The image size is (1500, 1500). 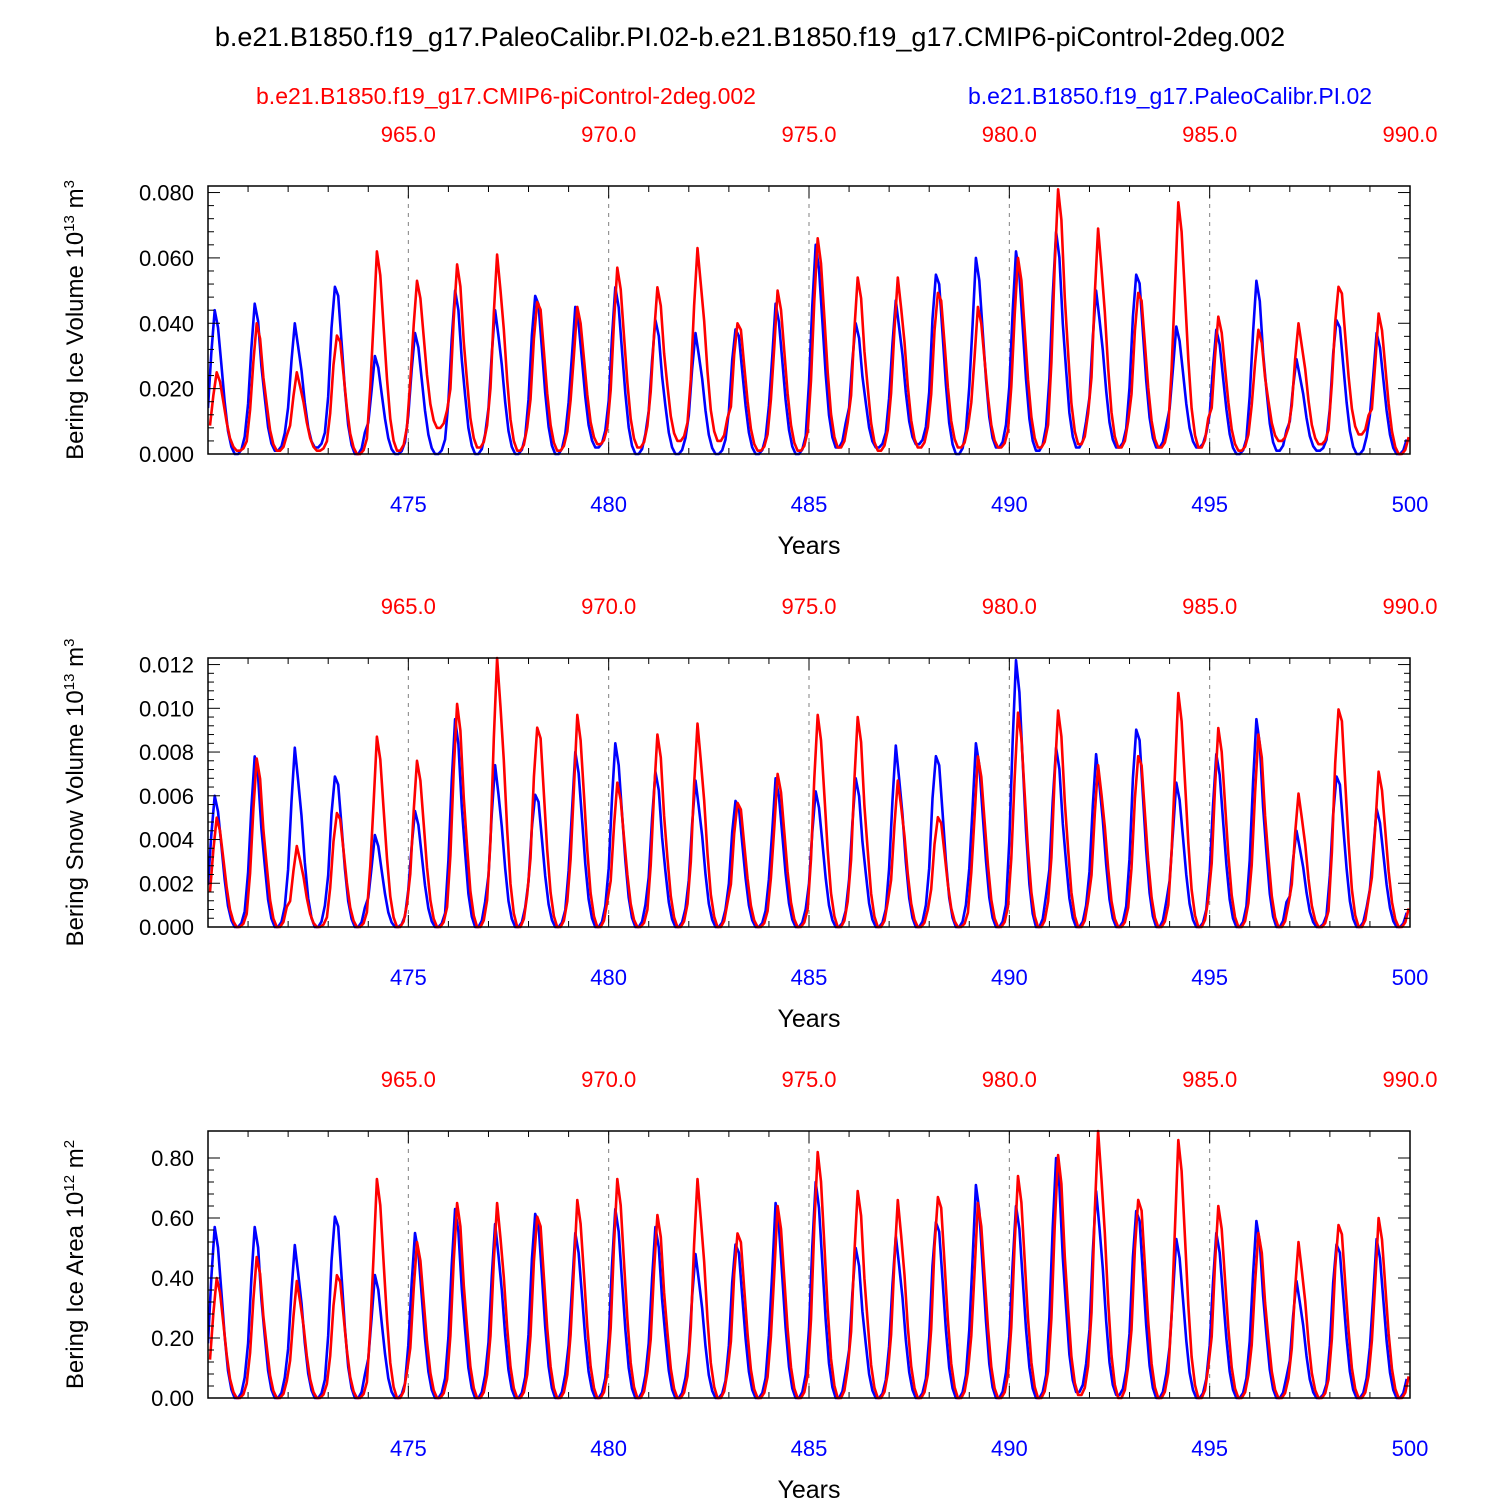 What do you see at coordinates (166, 752) in the screenshot?
I see `y-tick-label: 0.008` at bounding box center [166, 752].